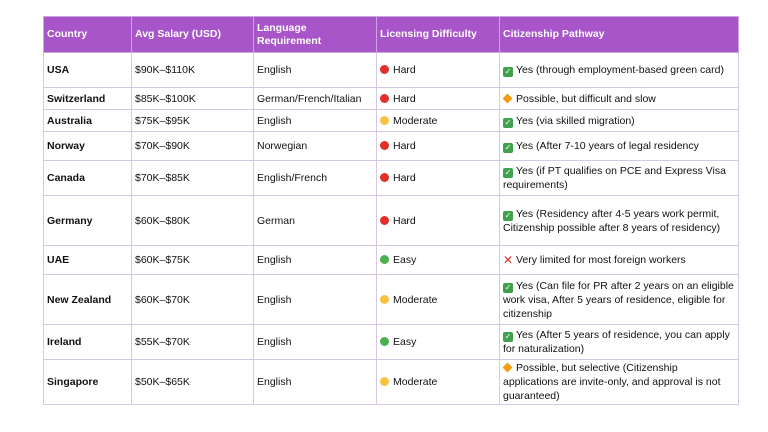  What do you see at coordinates (192, 98) in the screenshot?
I see `cell-avg-salary: $85K–$100K` at bounding box center [192, 98].